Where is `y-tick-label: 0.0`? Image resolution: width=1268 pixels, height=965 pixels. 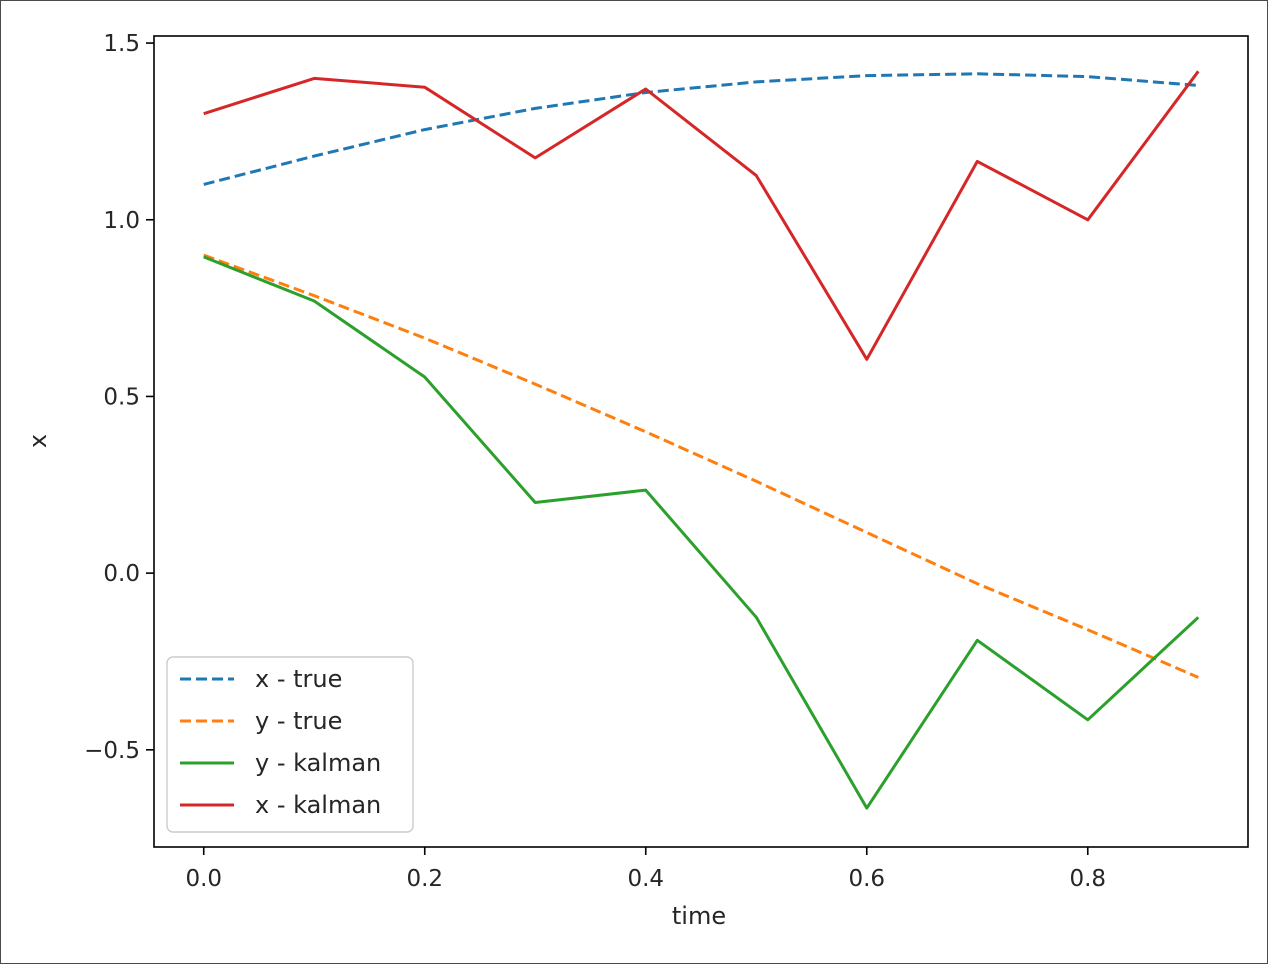
y-tick-label: 0.0 is located at coordinates (121, 574).